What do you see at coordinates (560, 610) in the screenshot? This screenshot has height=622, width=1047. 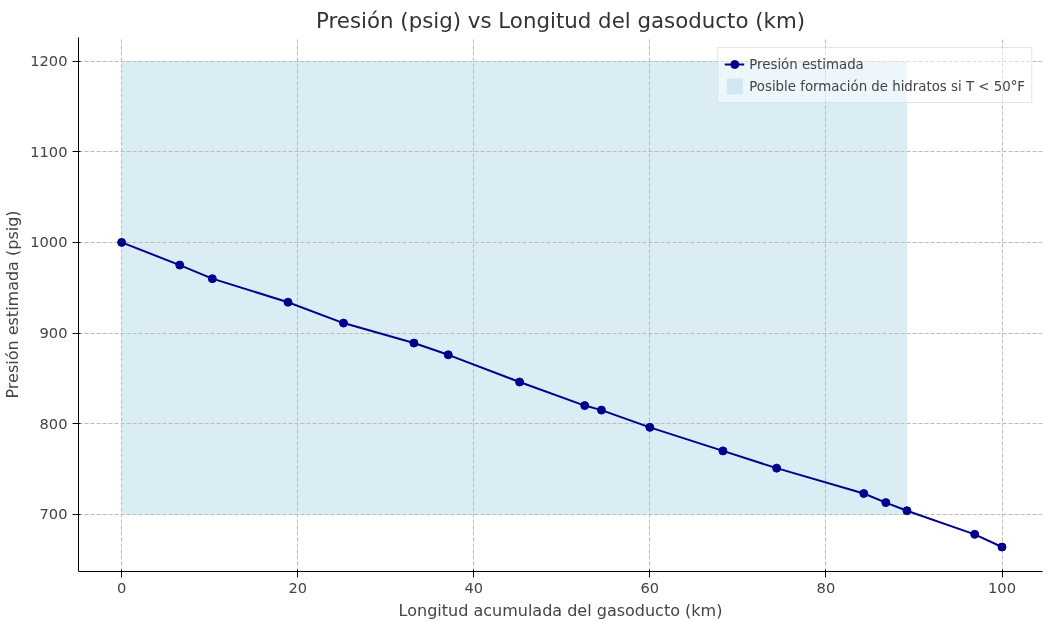 I see `x-axis-title: Longitud acumulada del gasoducto (km)` at bounding box center [560, 610].